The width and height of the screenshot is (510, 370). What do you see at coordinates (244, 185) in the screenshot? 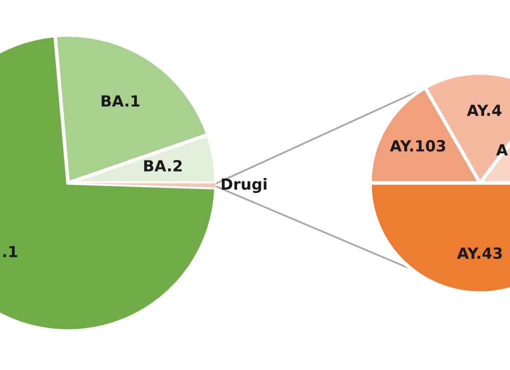
I see `slice-label: Drugi` at bounding box center [244, 185].